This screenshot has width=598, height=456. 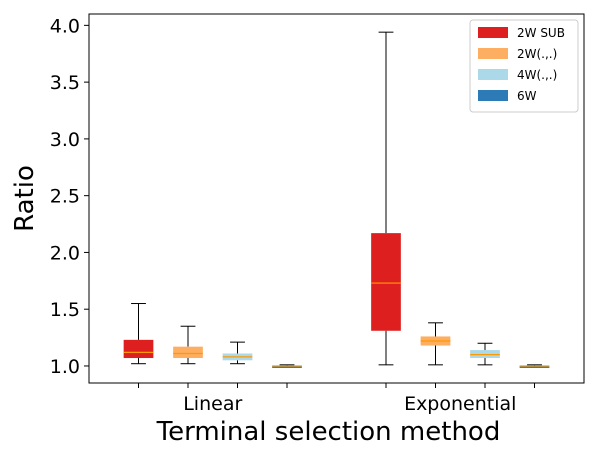 What do you see at coordinates (188, 345) in the screenshot?
I see `box-2W(.,.)-Linear` at bounding box center [188, 345].